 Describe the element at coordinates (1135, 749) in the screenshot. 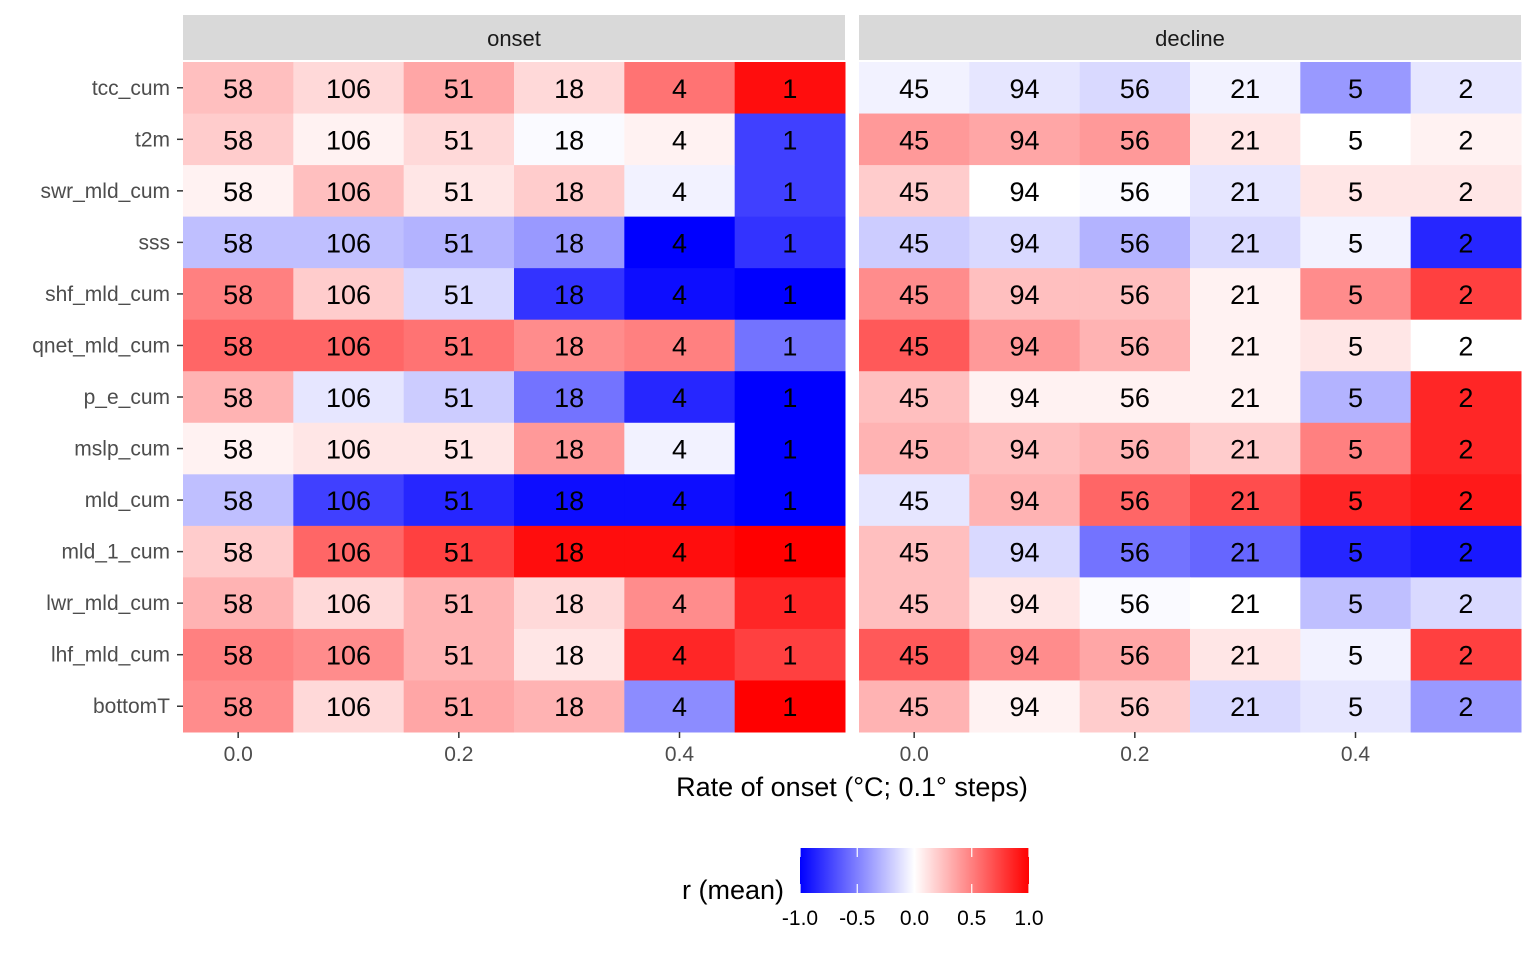

I see `x-axis-decline: 0.0 0.2 0.4` at that location.